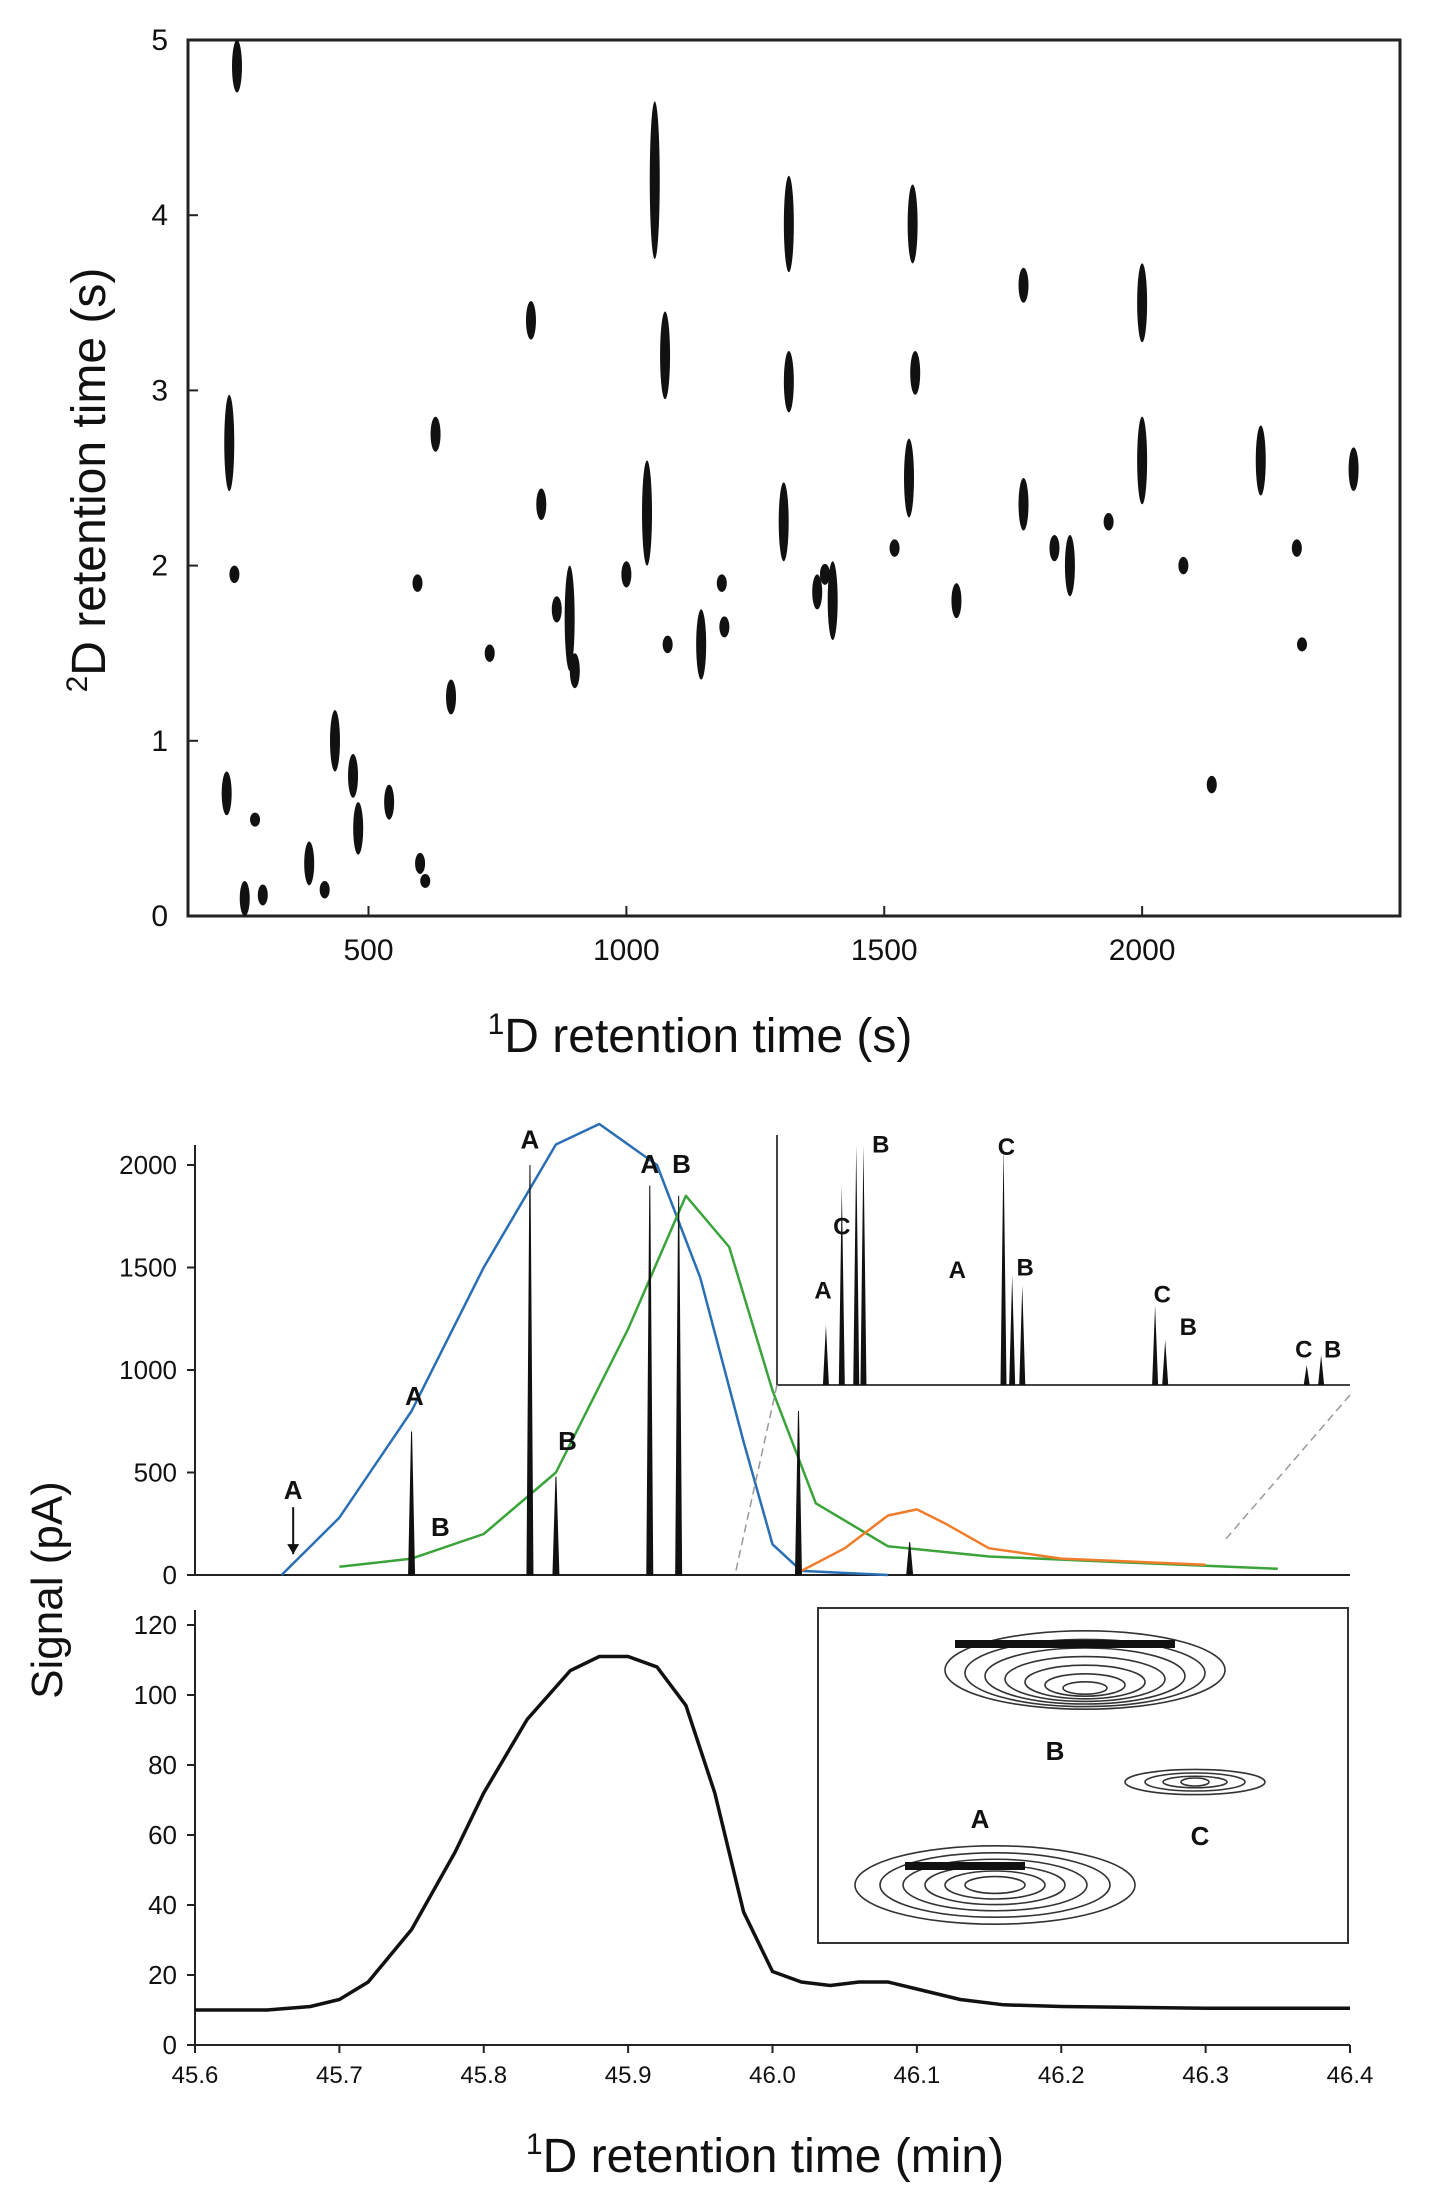 This screenshot has height=2195, width=1433. What do you see at coordinates (1060, 1778) in the screenshot?
I see `contour-inset-blobs` at bounding box center [1060, 1778].